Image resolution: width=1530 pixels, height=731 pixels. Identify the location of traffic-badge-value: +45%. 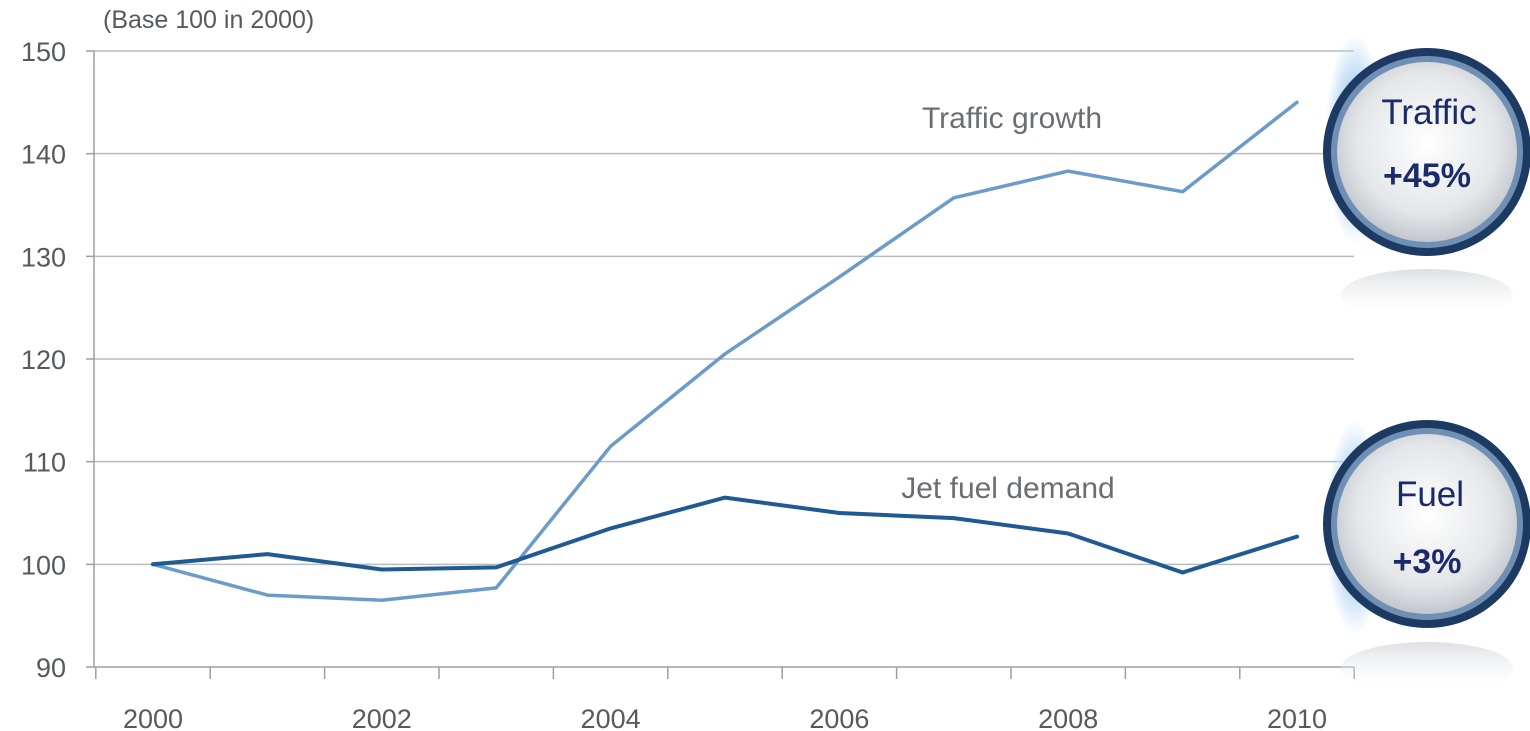
(1427, 176).